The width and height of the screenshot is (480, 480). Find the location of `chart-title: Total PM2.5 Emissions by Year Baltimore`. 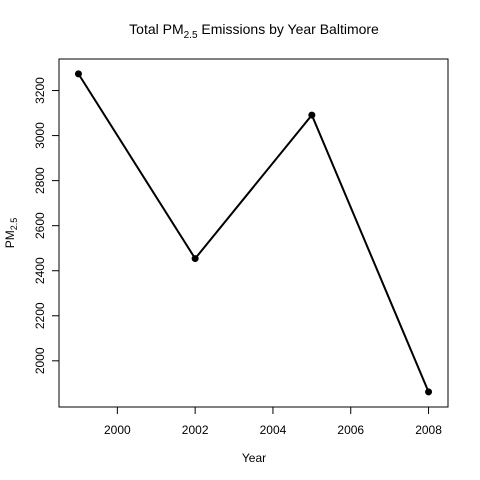

chart-title: Total PM2.5 Emissions by Year Baltimore is located at coordinates (254, 31).